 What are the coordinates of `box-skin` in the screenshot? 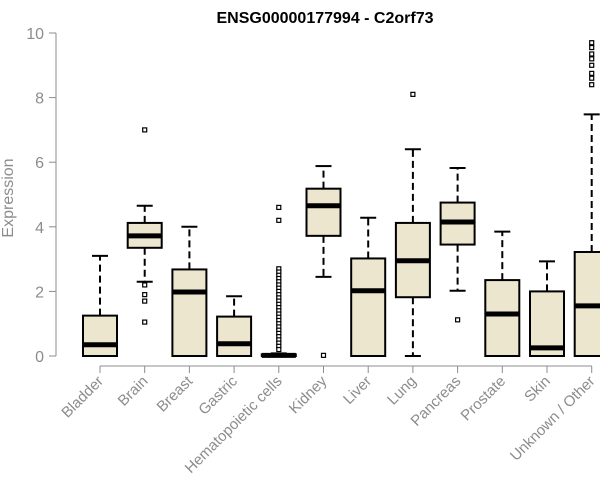 It's located at (547, 308).